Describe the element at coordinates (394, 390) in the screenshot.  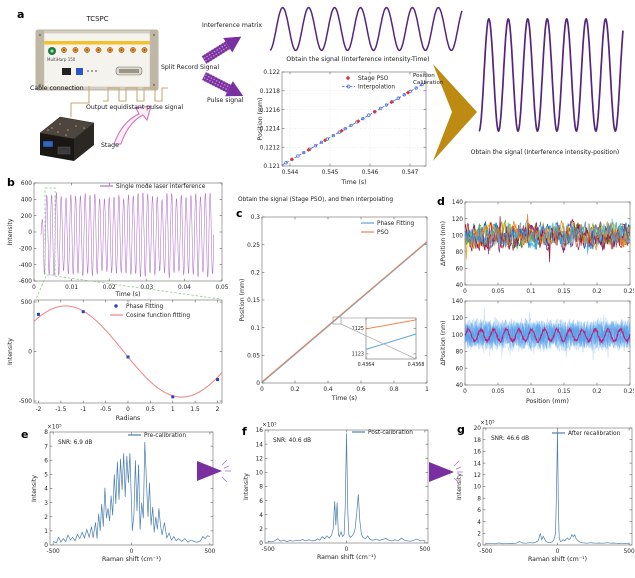
I see `svg-text: 0.8` at that location.